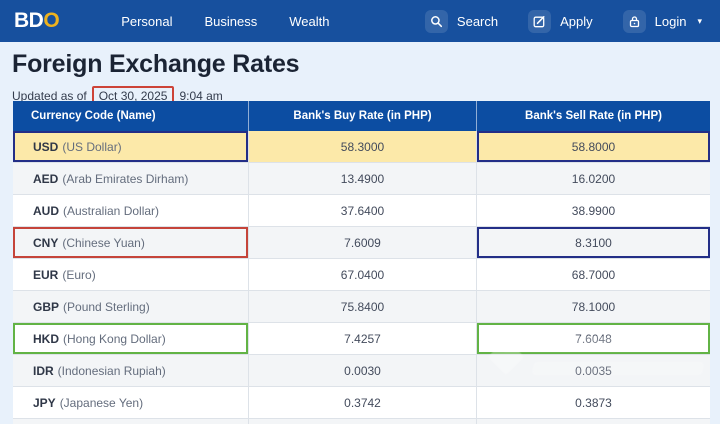  What do you see at coordinates (593, 116) in the screenshot?
I see `header-sell-rate: Bank's Sell Rate (in PHP)` at bounding box center [593, 116].